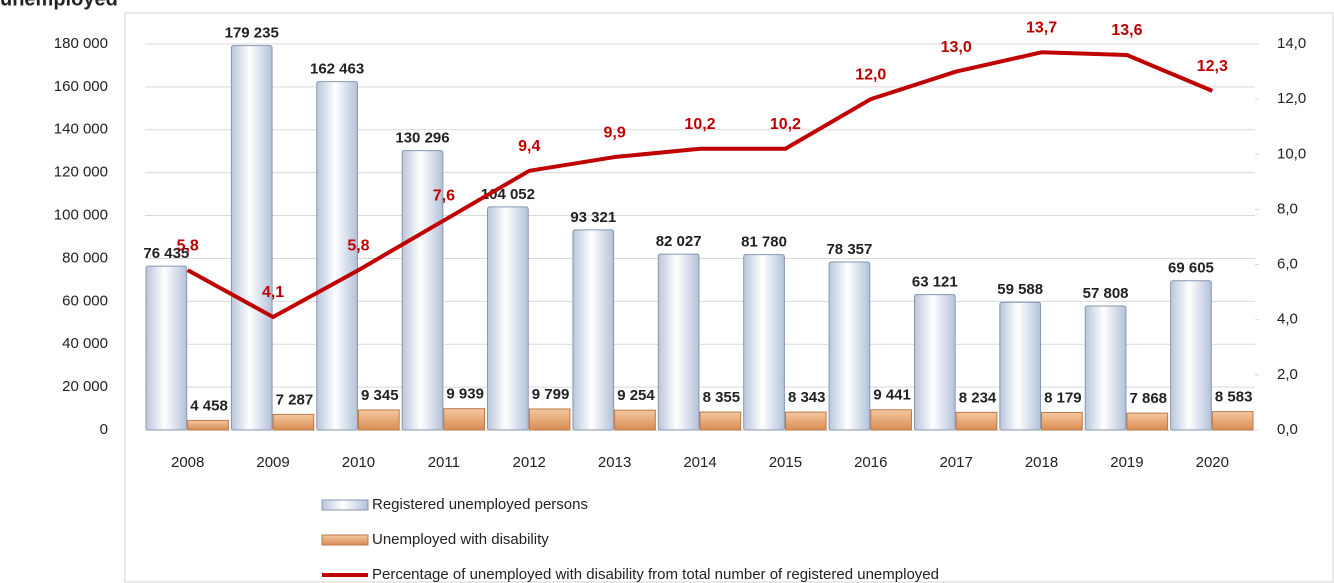  I want to click on line-label: 9,9, so click(614, 132).